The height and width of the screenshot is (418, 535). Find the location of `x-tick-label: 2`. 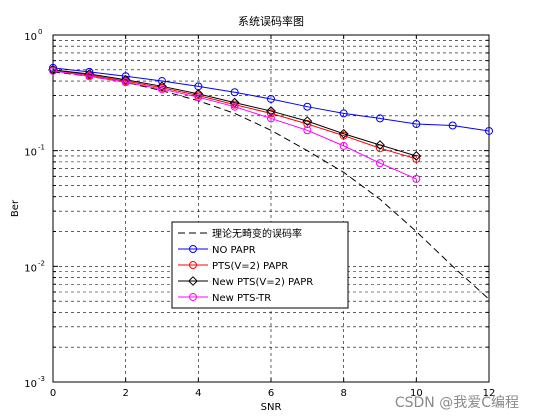

x-tick-label: 2 is located at coordinates (125, 393).